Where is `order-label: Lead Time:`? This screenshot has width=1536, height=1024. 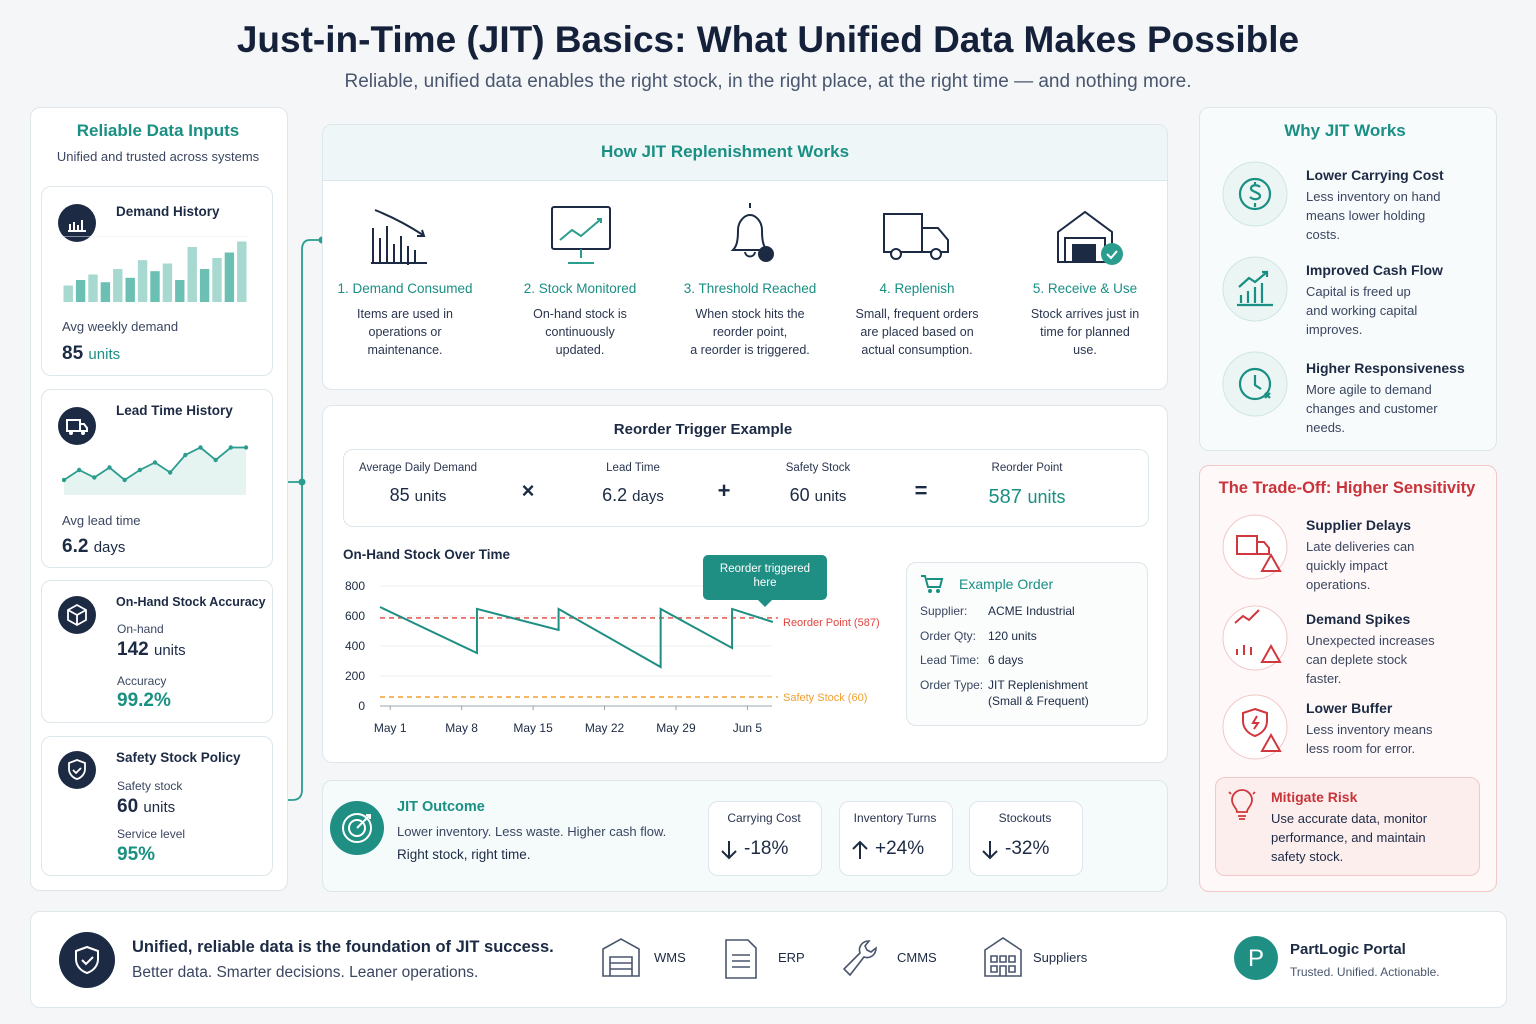 order-label: Lead Time: is located at coordinates (950, 660).